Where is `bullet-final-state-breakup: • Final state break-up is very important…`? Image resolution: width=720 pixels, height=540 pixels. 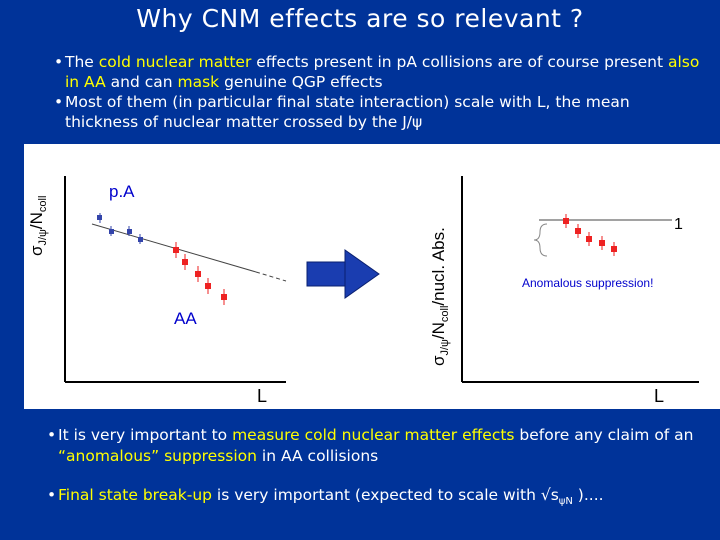
bullet-final-state-breakup: • Final state break-up is very important… is located at coordinates (382, 498).